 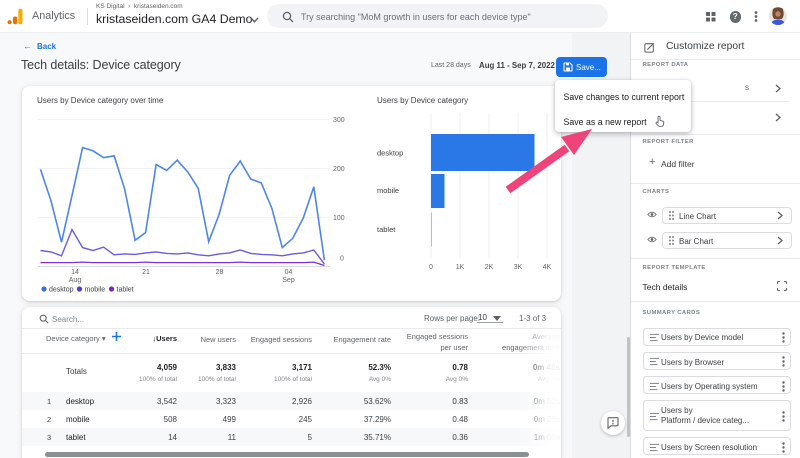 What do you see at coordinates (339, 218) in the screenshot?
I see `svg-text: 100` at bounding box center [339, 218].